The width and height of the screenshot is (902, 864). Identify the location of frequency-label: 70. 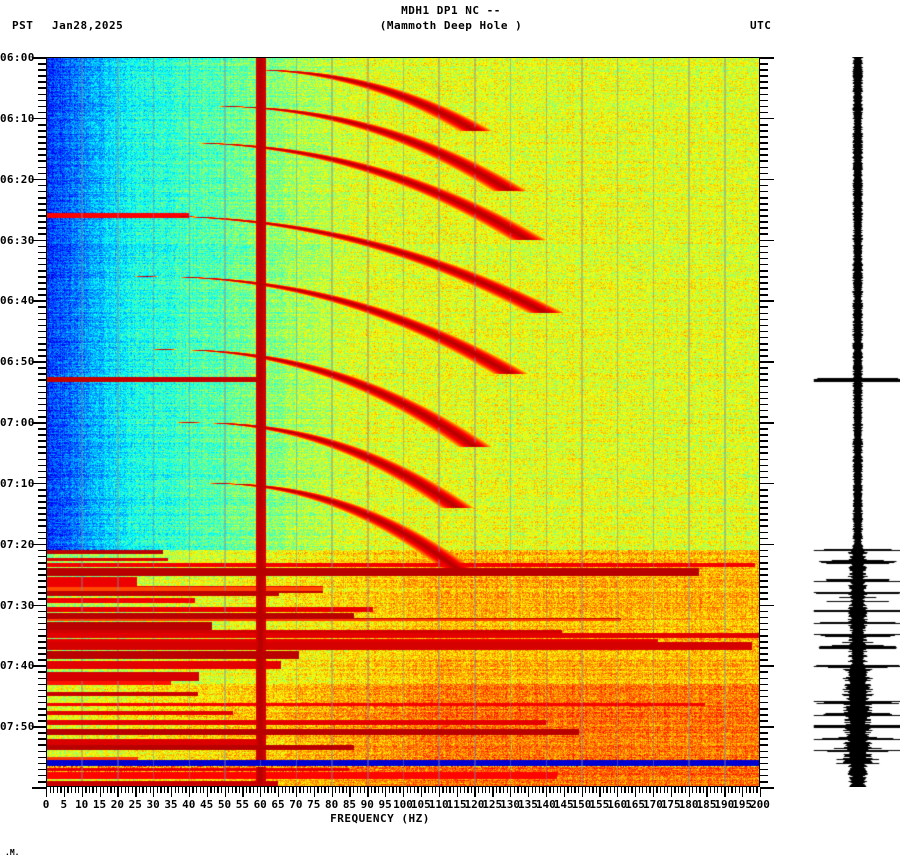
(296, 804).